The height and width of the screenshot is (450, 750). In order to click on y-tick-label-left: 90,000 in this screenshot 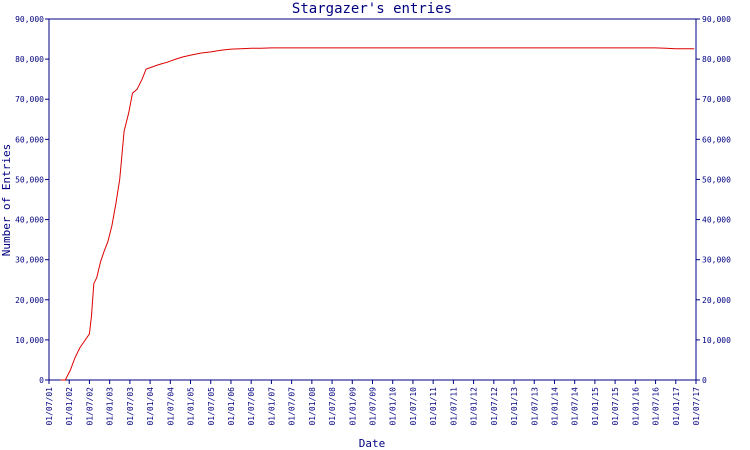, I will do `click(29, 19)`.